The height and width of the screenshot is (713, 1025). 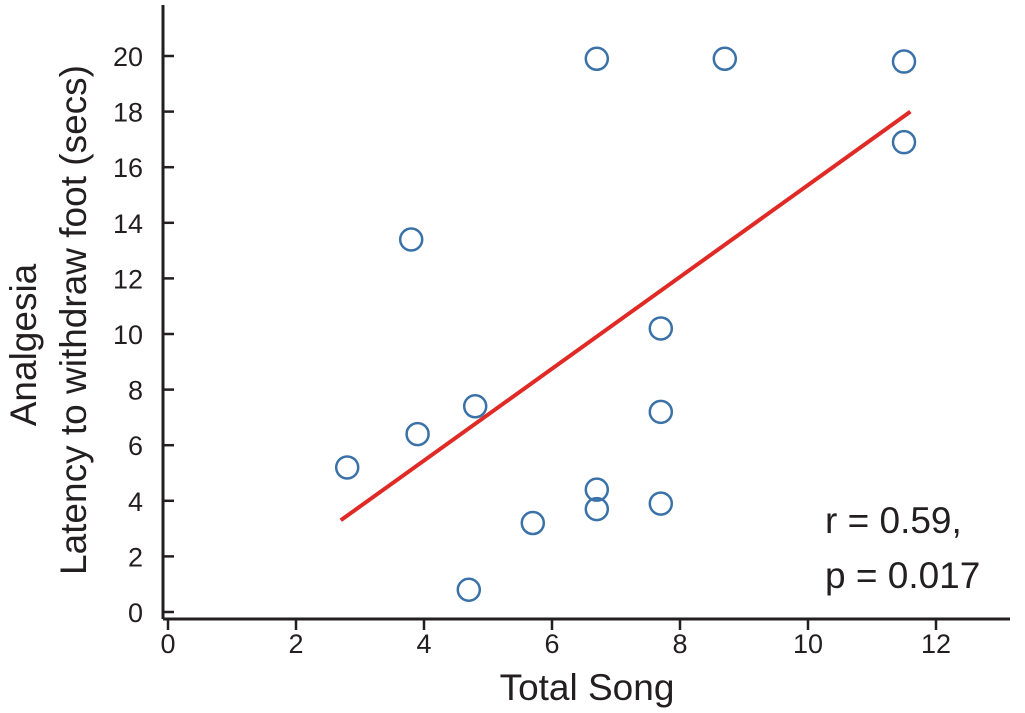 What do you see at coordinates (135, 446) in the screenshot?
I see `y-tick-label: 6` at bounding box center [135, 446].